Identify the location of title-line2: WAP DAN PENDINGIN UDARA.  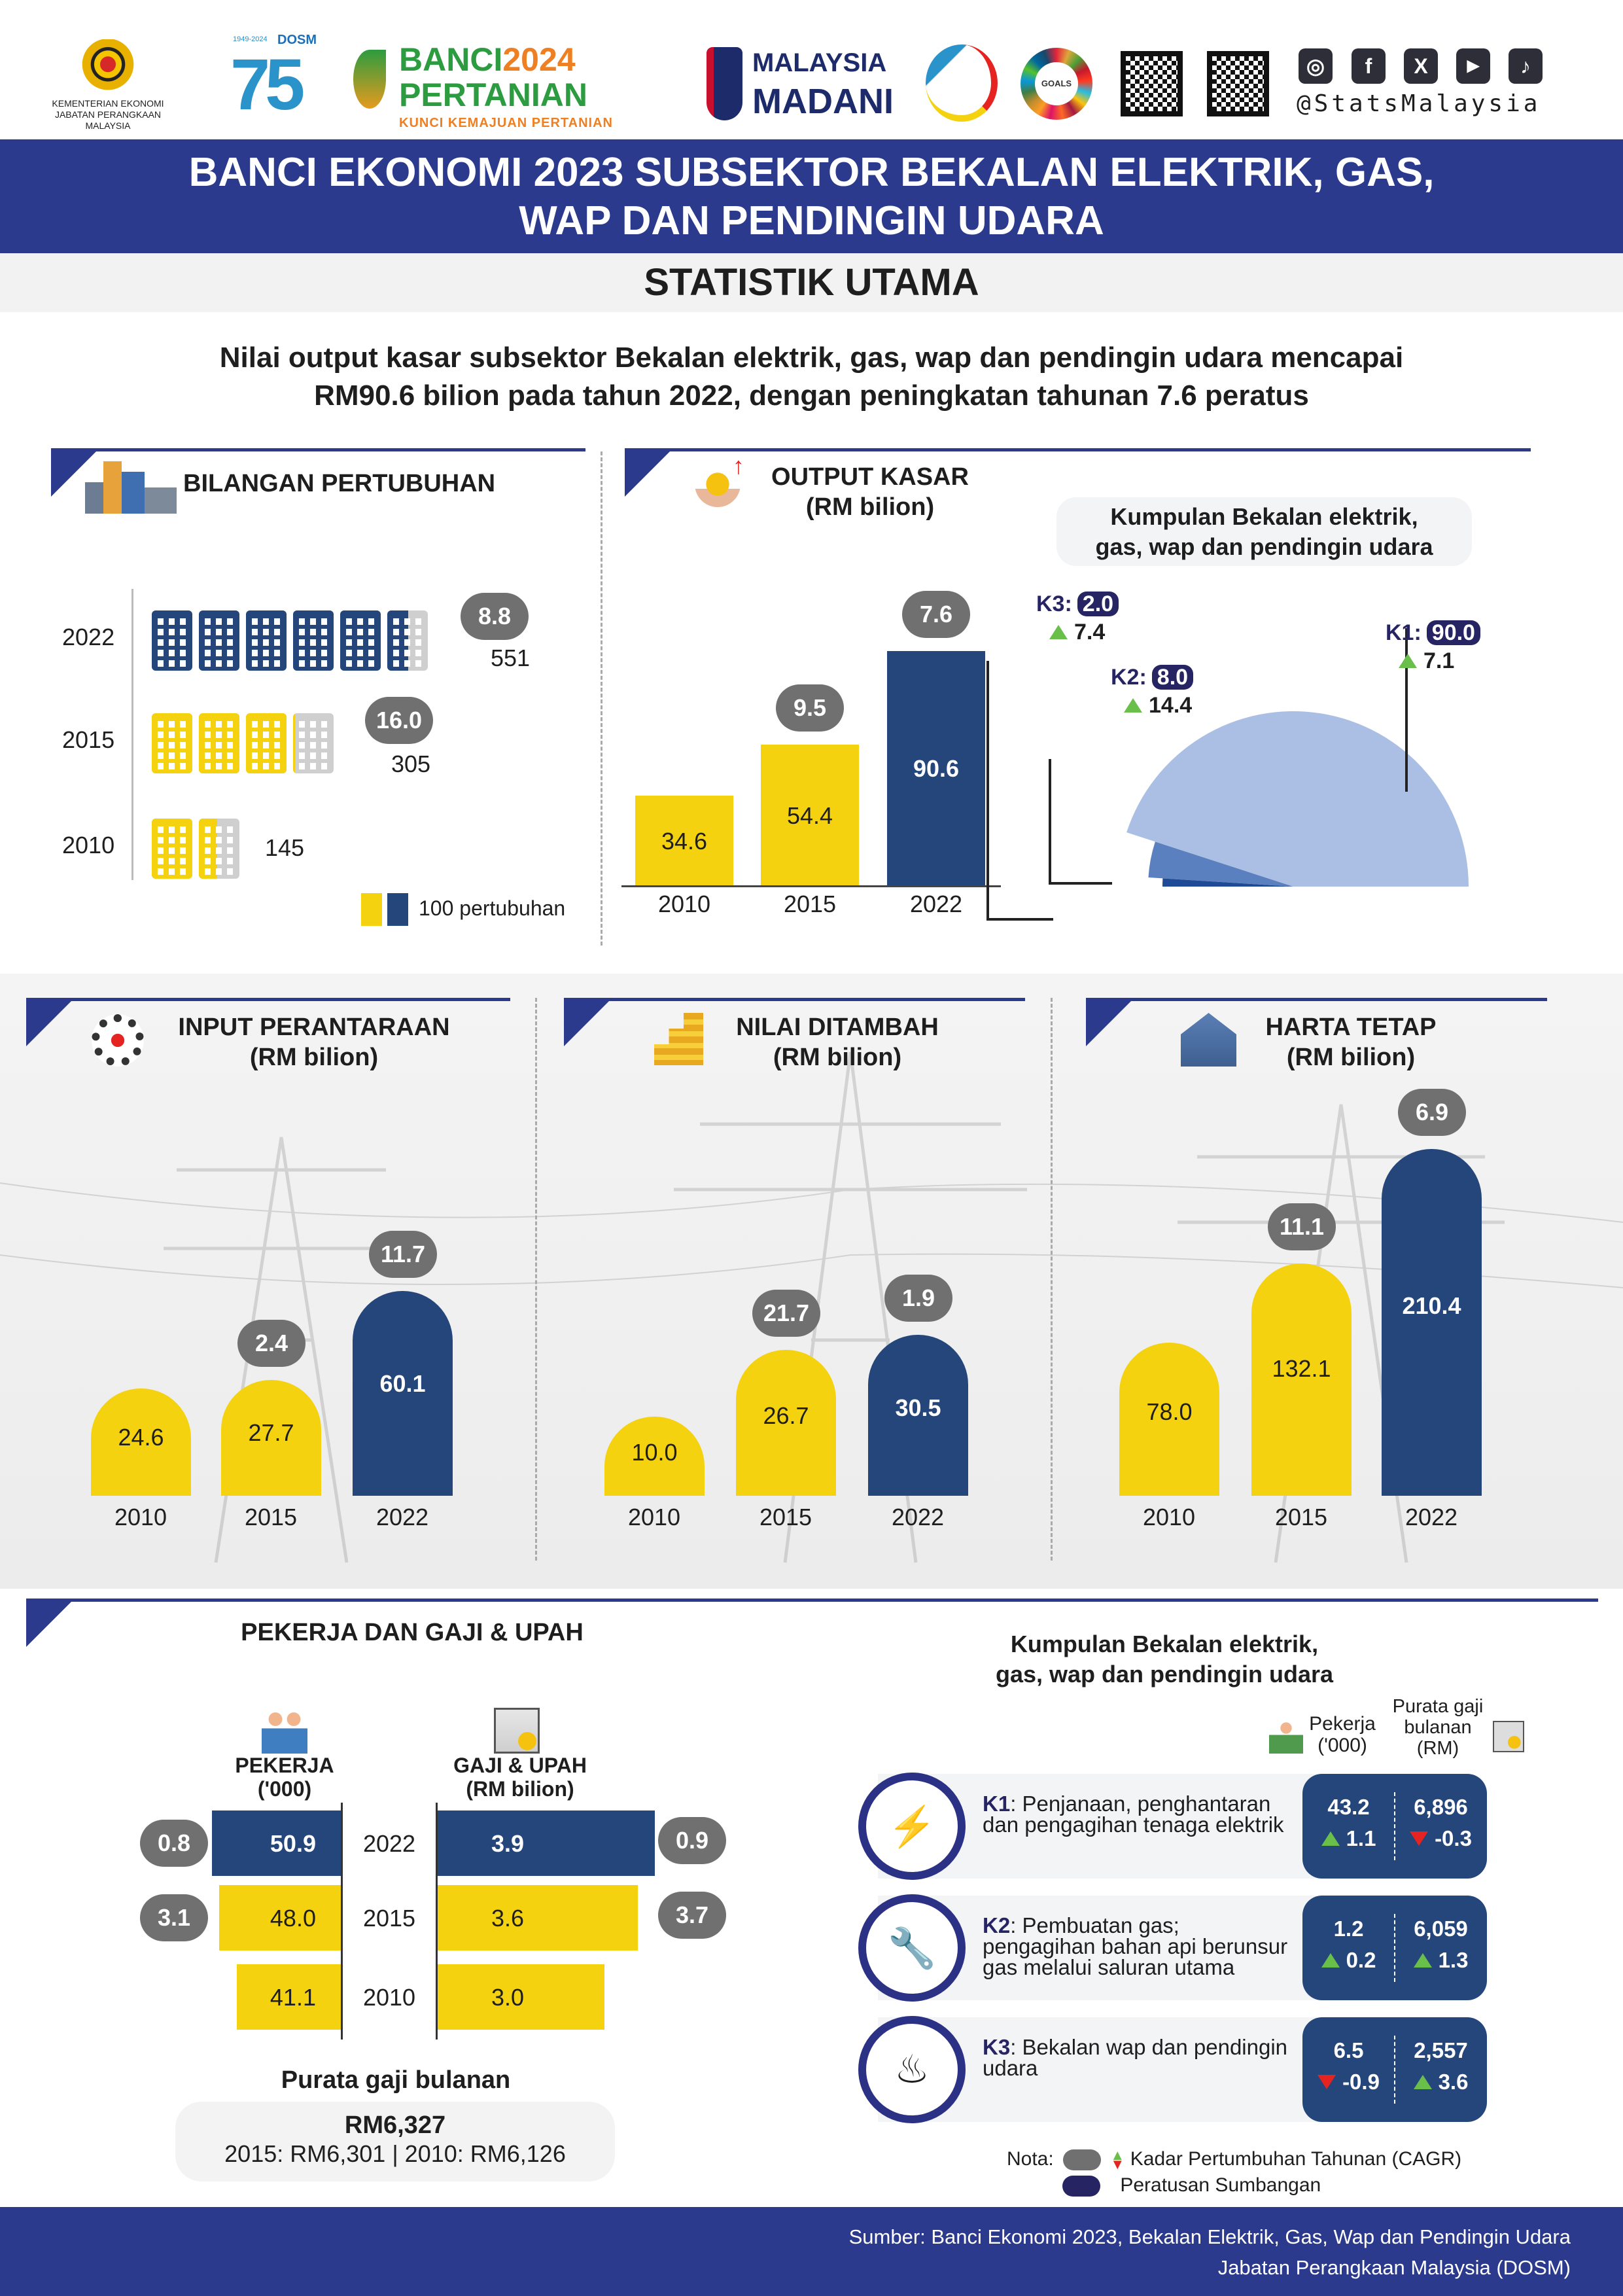
(812, 220).